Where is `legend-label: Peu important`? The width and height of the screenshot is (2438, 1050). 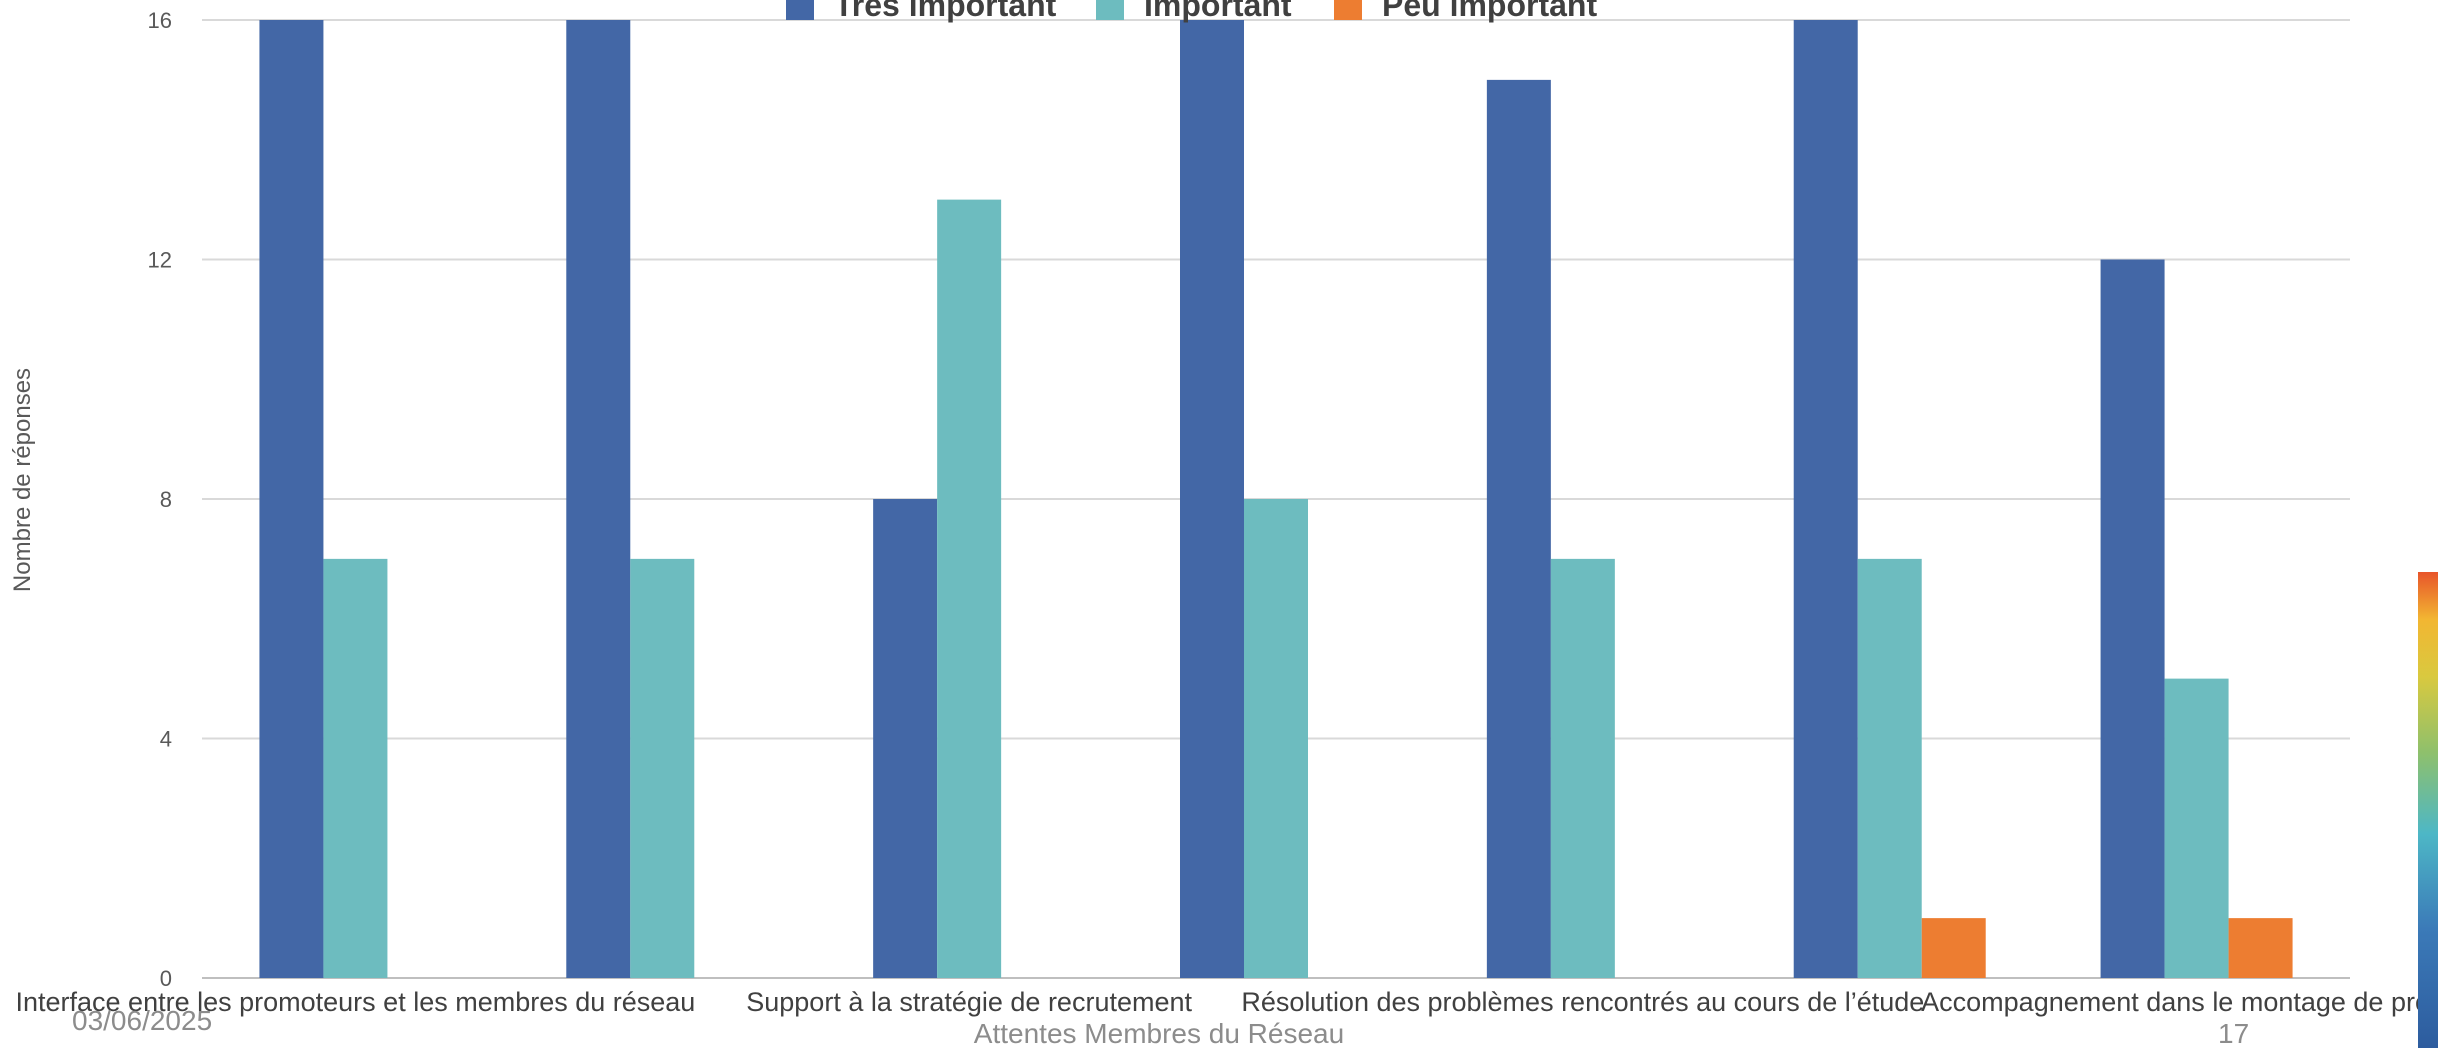 legend-label: Peu important is located at coordinates (1489, 11).